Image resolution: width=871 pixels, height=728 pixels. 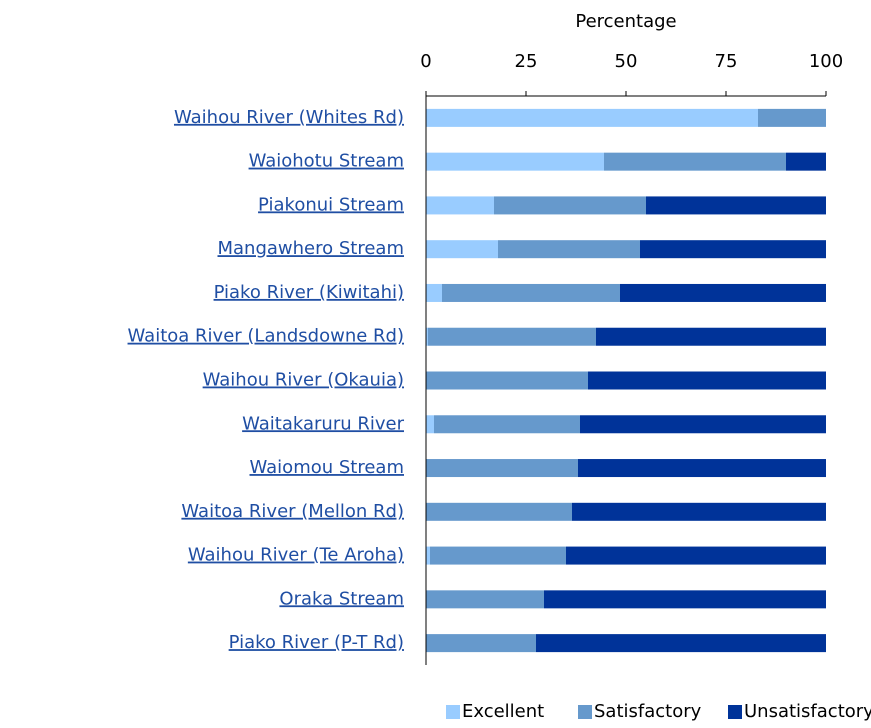 What do you see at coordinates (341, 598) in the screenshot?
I see `category-label: Oraka Stream` at bounding box center [341, 598].